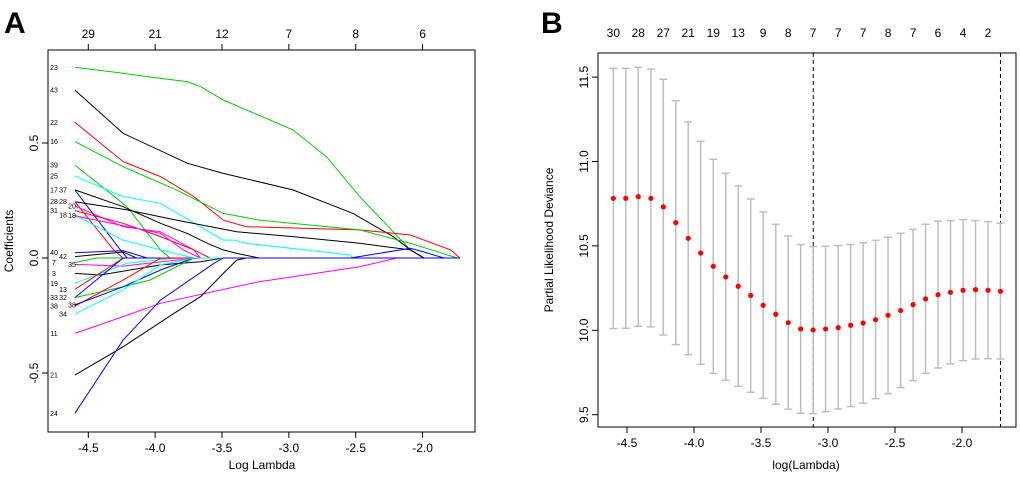  Describe the element at coordinates (54, 91) in the screenshot. I see `path-label: 43` at that location.